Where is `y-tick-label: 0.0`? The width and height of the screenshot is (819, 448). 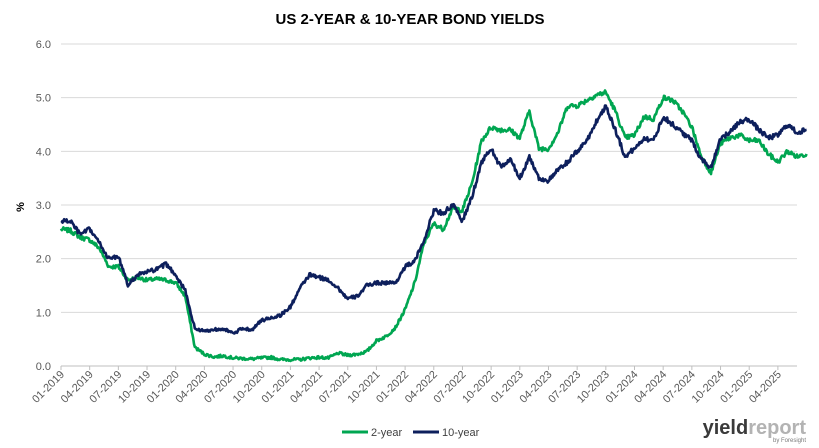
y-tick-label: 0.0 is located at coordinates (43, 367).